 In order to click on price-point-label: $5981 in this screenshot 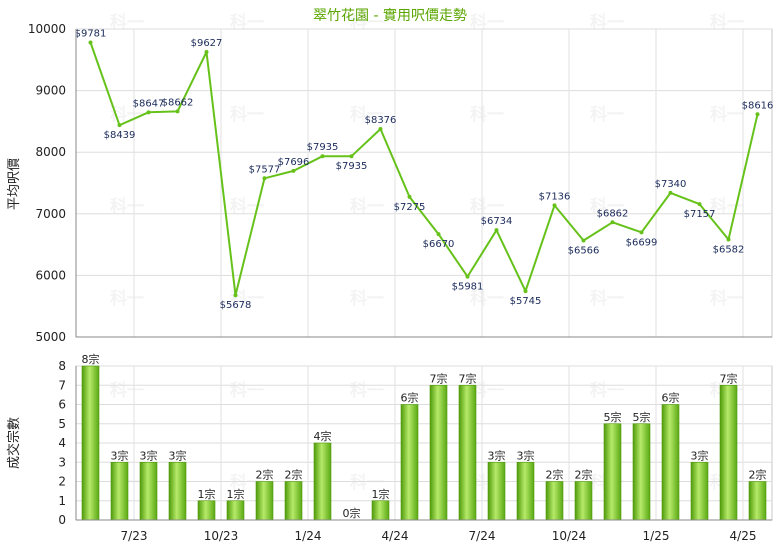, I will do `click(468, 287)`.